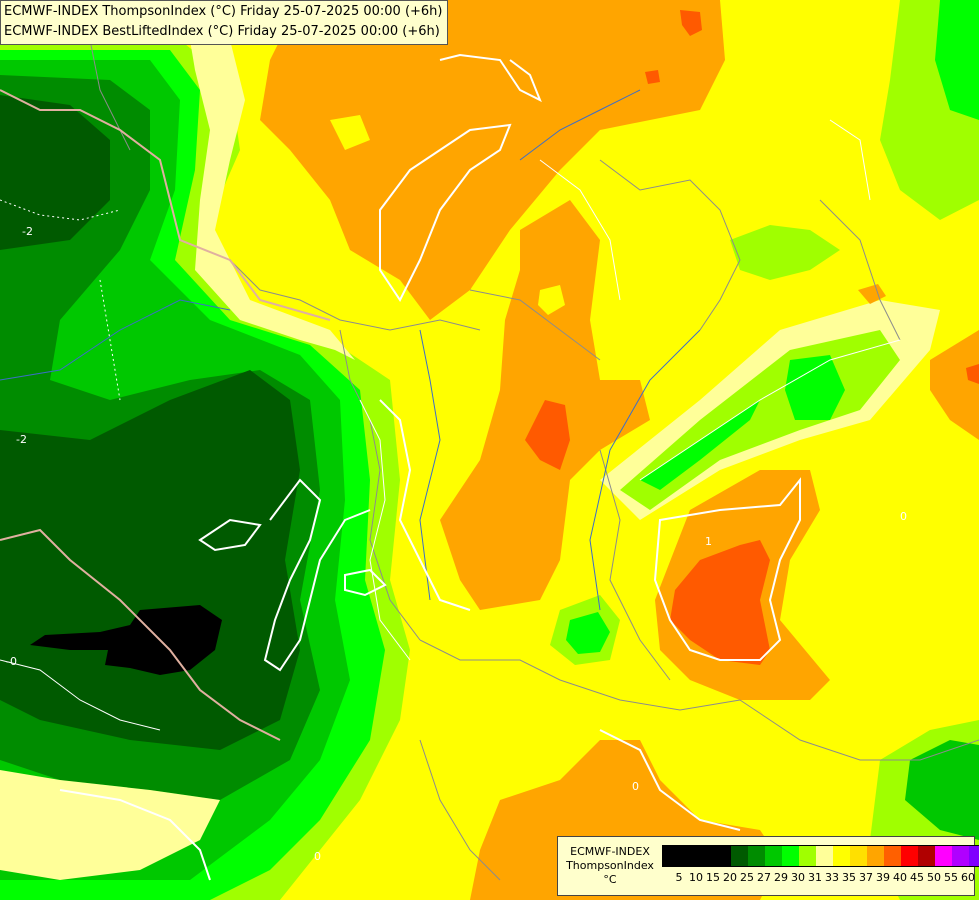 The width and height of the screenshot is (979, 900). I want to click on field-green-southeast, so click(942, 790).